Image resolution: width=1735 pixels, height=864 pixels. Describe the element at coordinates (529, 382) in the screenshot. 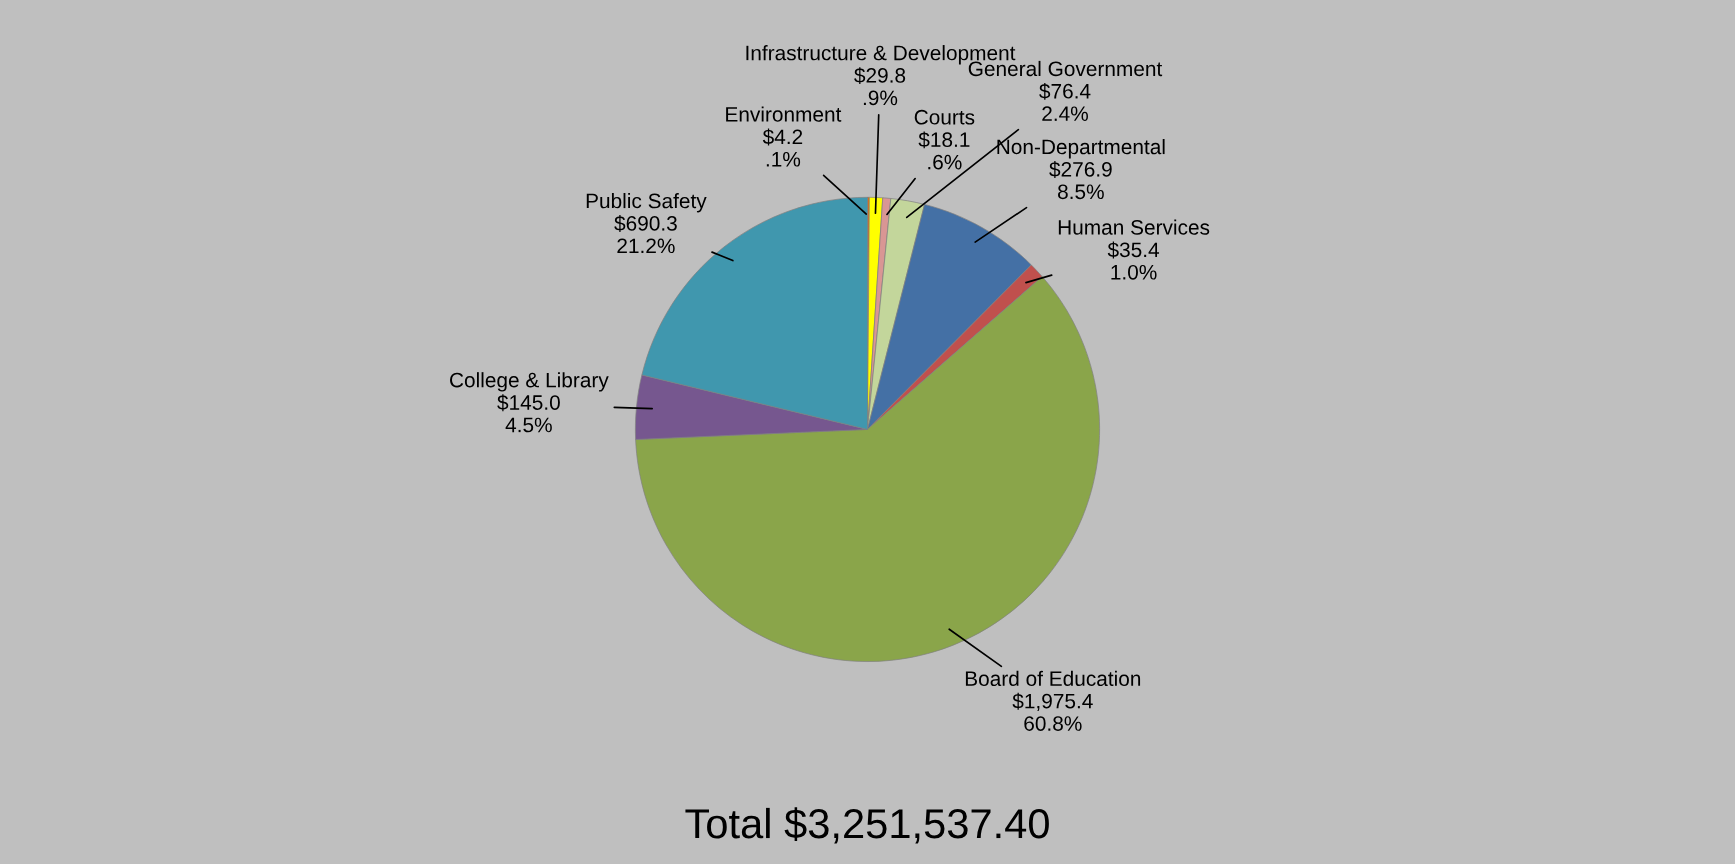

I see `slice-label: College & Library` at that location.